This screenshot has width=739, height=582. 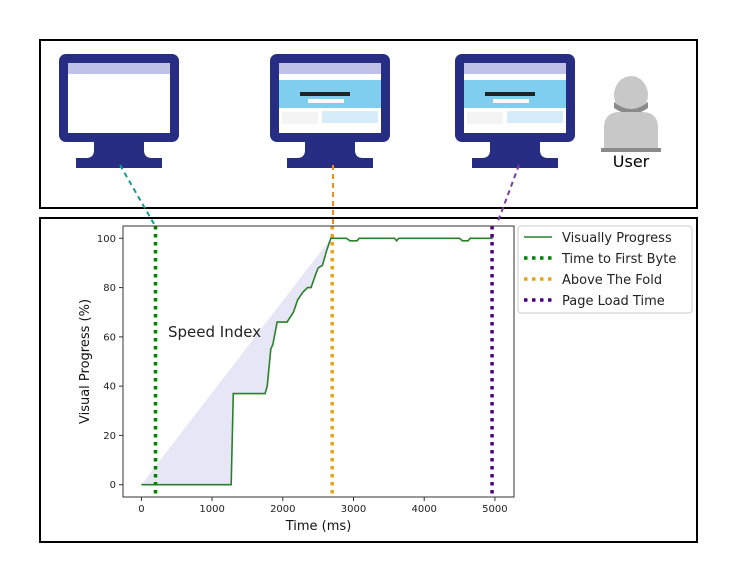 What do you see at coordinates (605, 269) in the screenshot?
I see `legend-box` at bounding box center [605, 269].